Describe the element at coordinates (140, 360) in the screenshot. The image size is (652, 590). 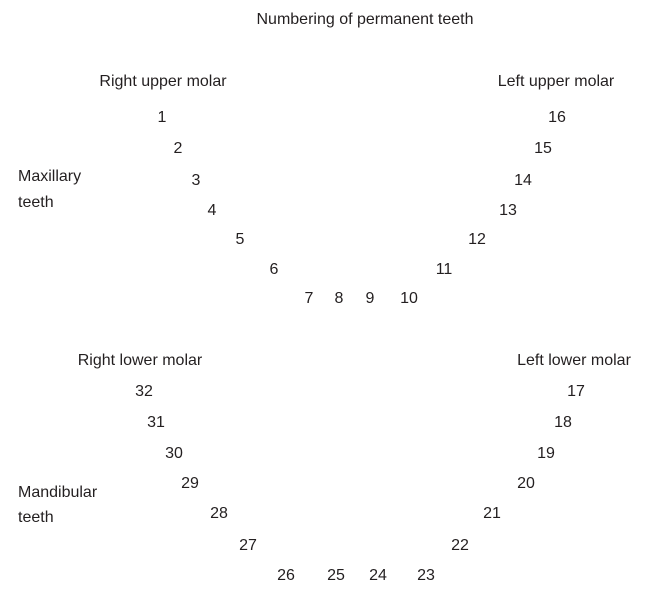
I see `quadrant-label: Right lower molar` at that location.